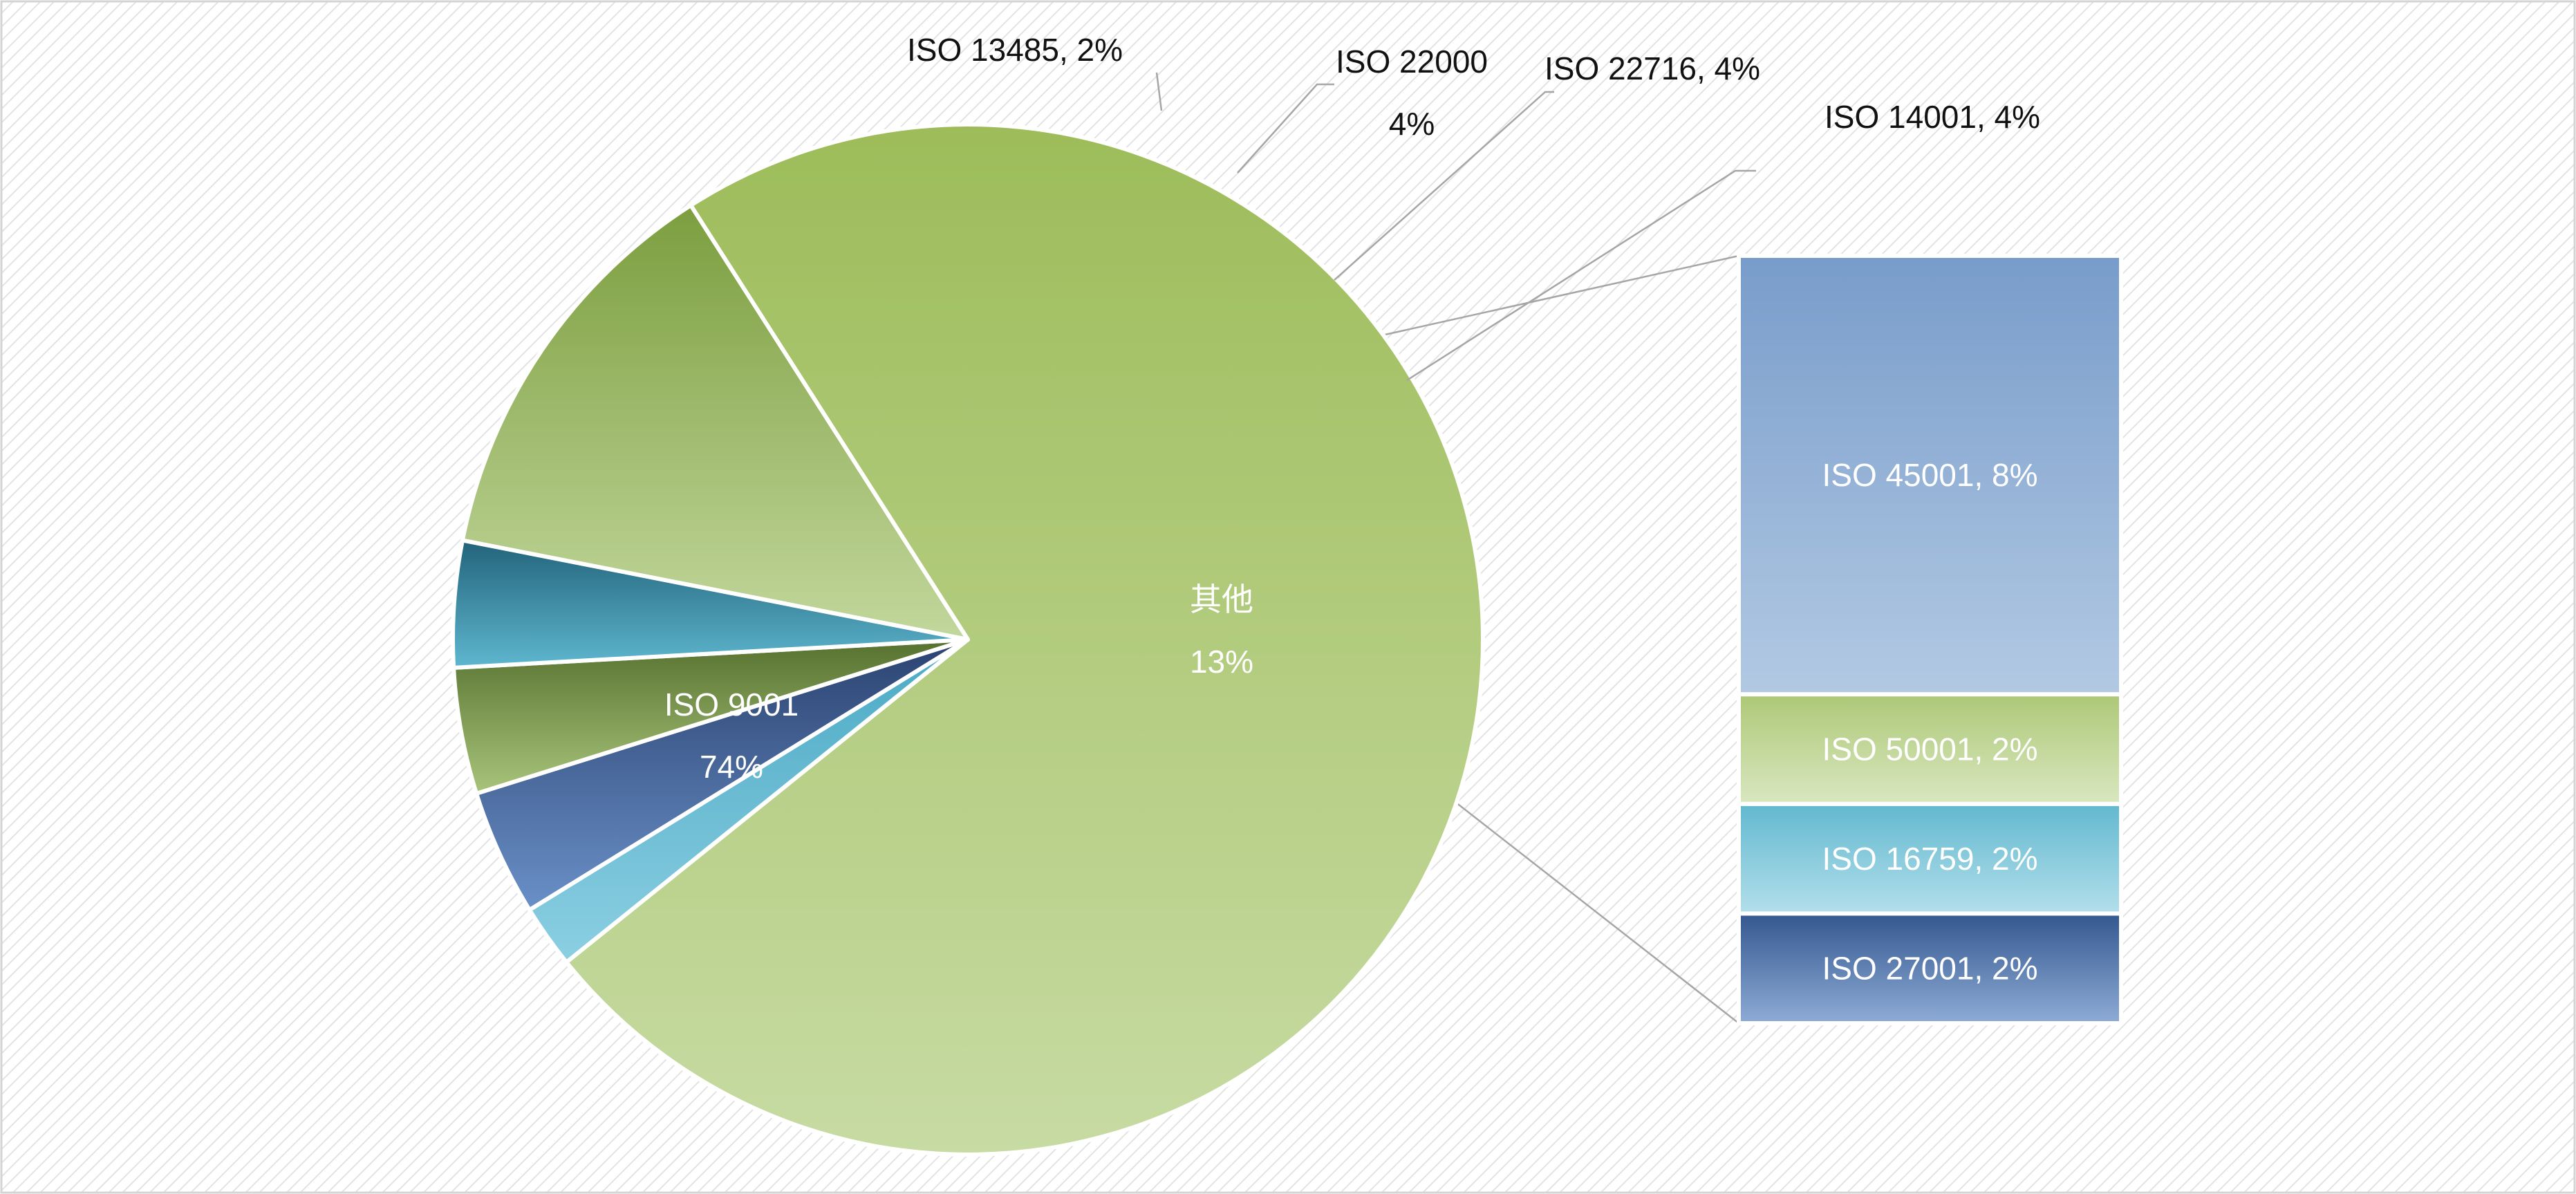 This screenshot has width=2576, height=1194. What do you see at coordinates (1015, 50) in the screenshot?
I see `pie-label-iso-13485: ISO 13485, 2%` at bounding box center [1015, 50].